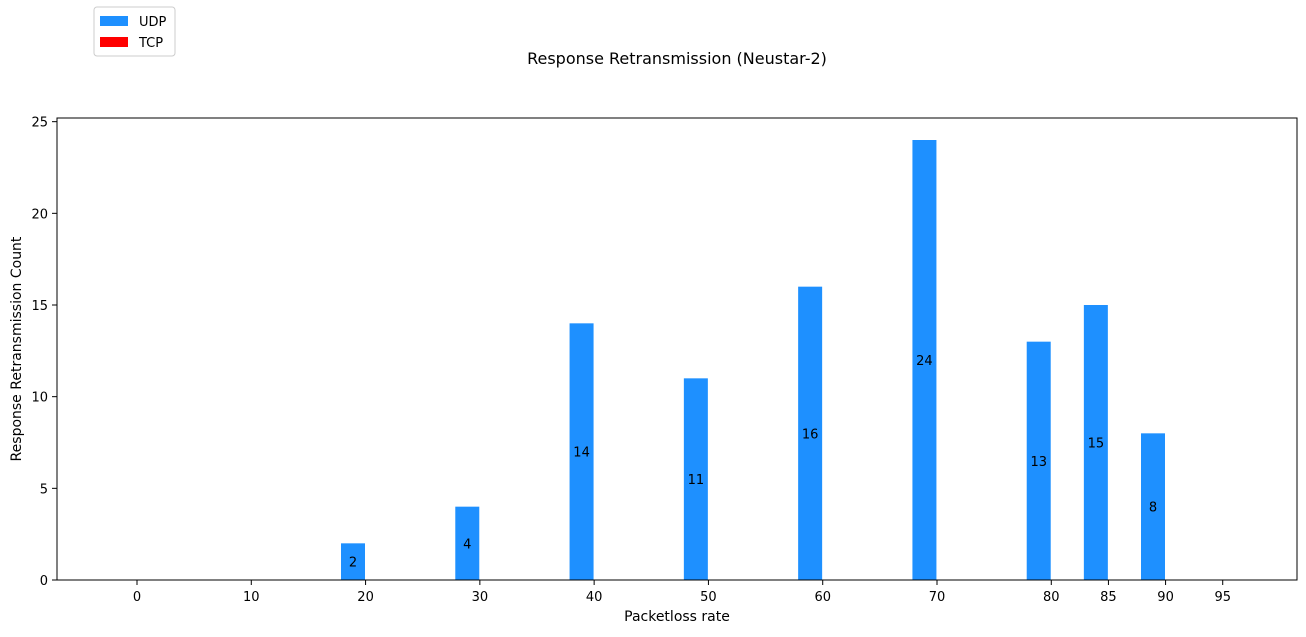 This screenshot has width=1306, height=637. Describe the element at coordinates (682, 592) in the screenshot. I see `x-axis: 0 10 20 30 40 50 60 70 80 85 90 95` at that location.